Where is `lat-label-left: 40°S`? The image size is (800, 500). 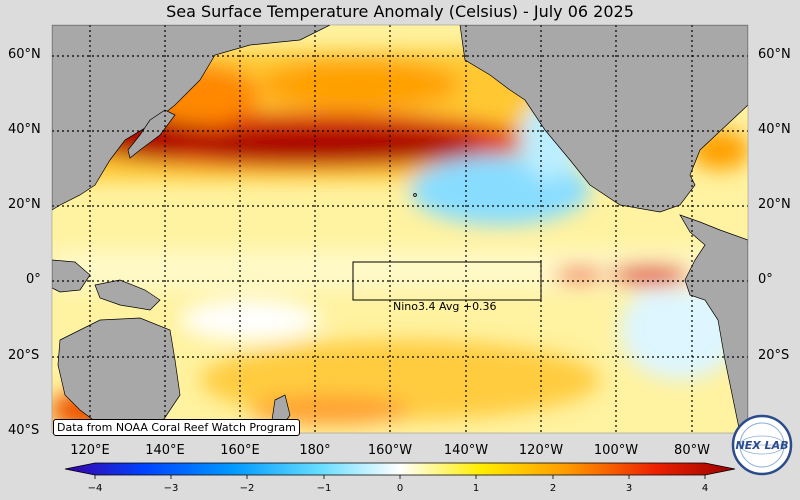
lat-label-left: 40°S is located at coordinates (24, 430).